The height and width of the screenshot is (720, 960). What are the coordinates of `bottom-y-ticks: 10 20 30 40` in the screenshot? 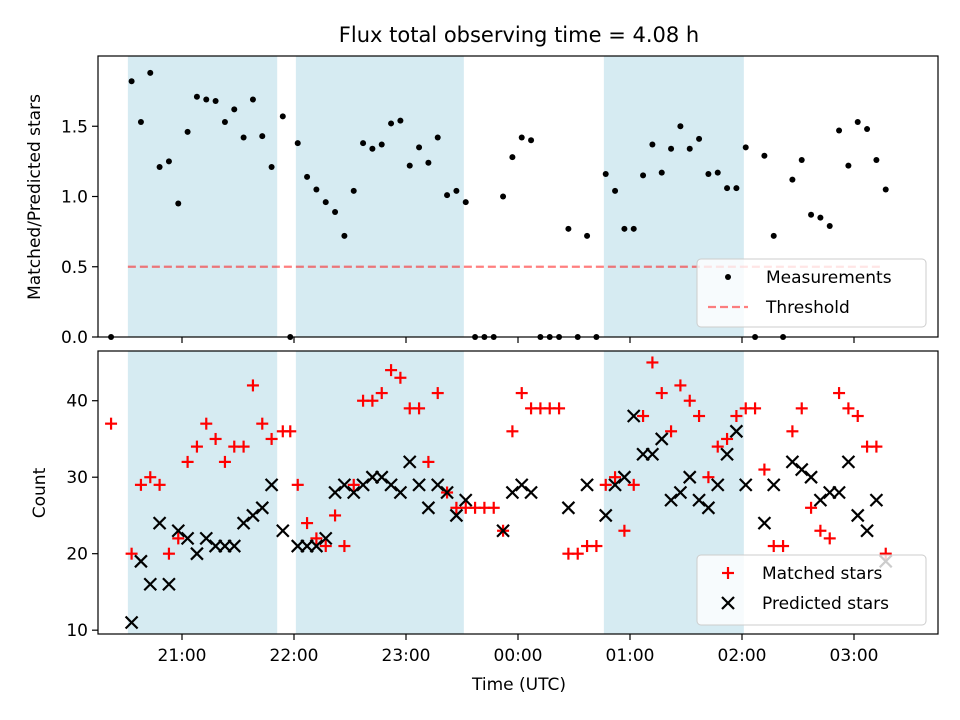 It's located at (82, 516).